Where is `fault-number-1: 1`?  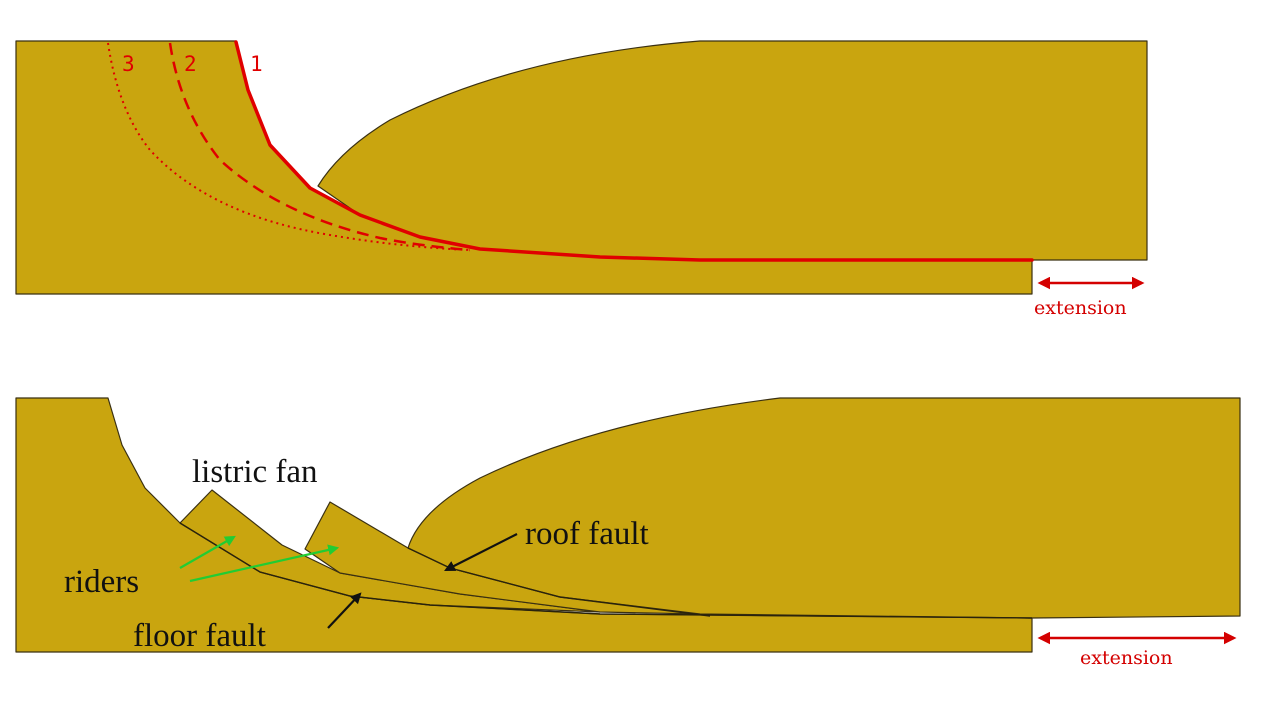
fault-number-1: 1 is located at coordinates (256, 64).